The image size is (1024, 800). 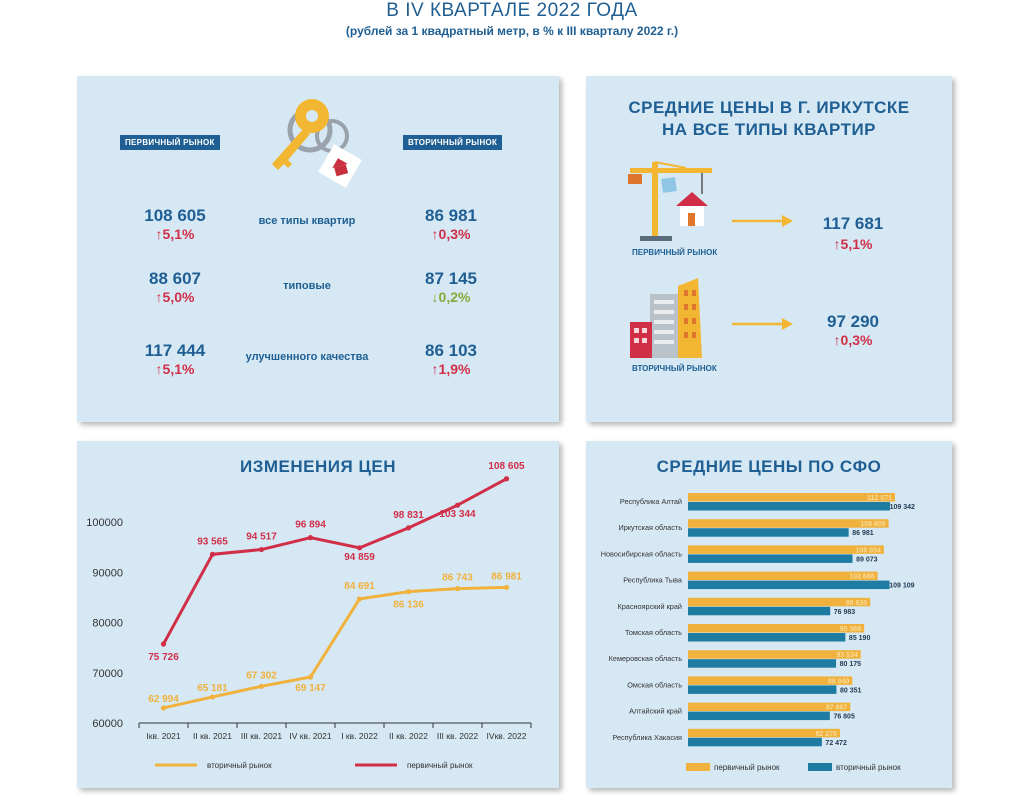 What do you see at coordinates (310, 525) in the screenshot?
I see `data-label: 96 894` at bounding box center [310, 525].